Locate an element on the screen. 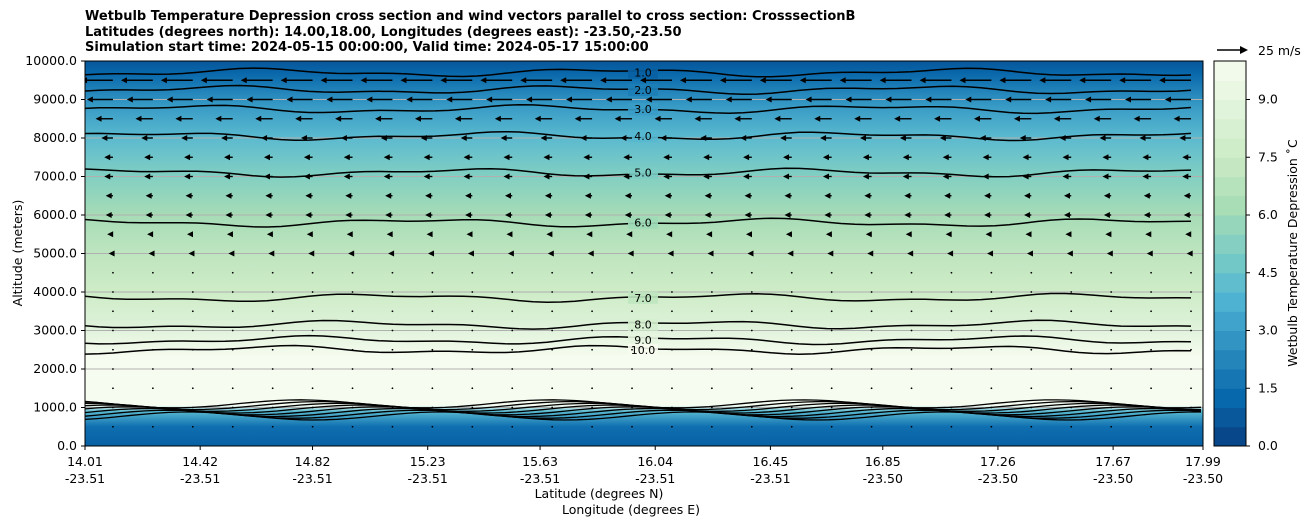  y-tick-label: 2000.0 is located at coordinates (55, 368).